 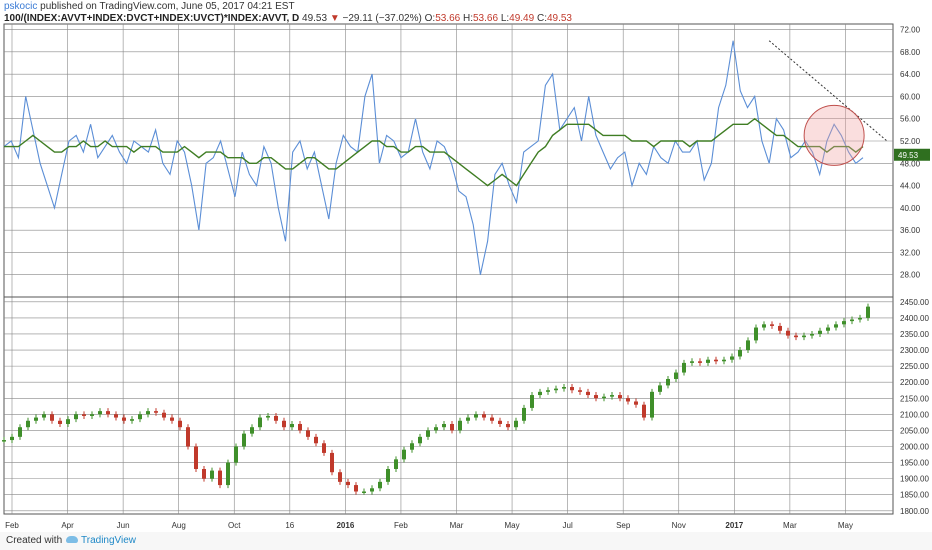 I want to click on y-tick-label-bottom: 2300.00, so click(x=914, y=350).